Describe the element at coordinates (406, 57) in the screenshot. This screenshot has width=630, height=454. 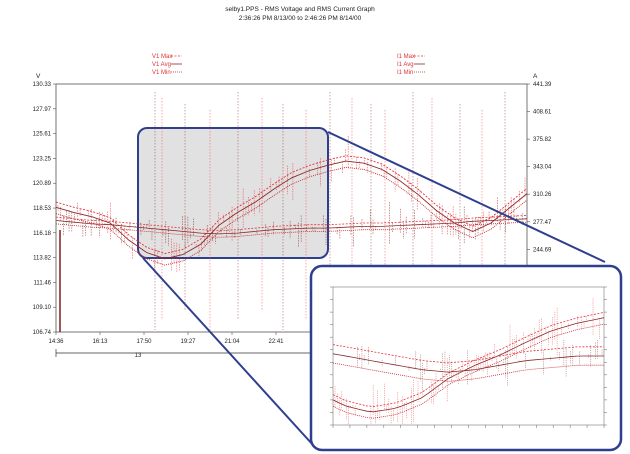
I see `legend-item-i1-max: I1 Max` at that location.